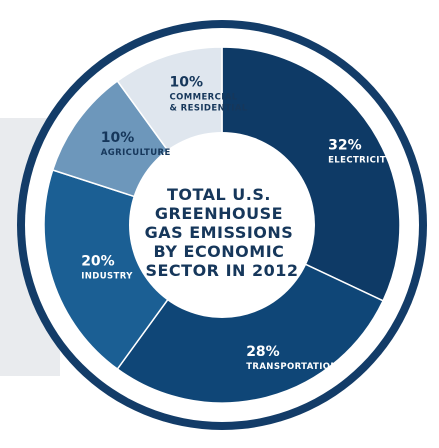  Describe the element at coordinates (219, 213) in the screenshot. I see `chart-title-line: GREENHOUSE` at that location.